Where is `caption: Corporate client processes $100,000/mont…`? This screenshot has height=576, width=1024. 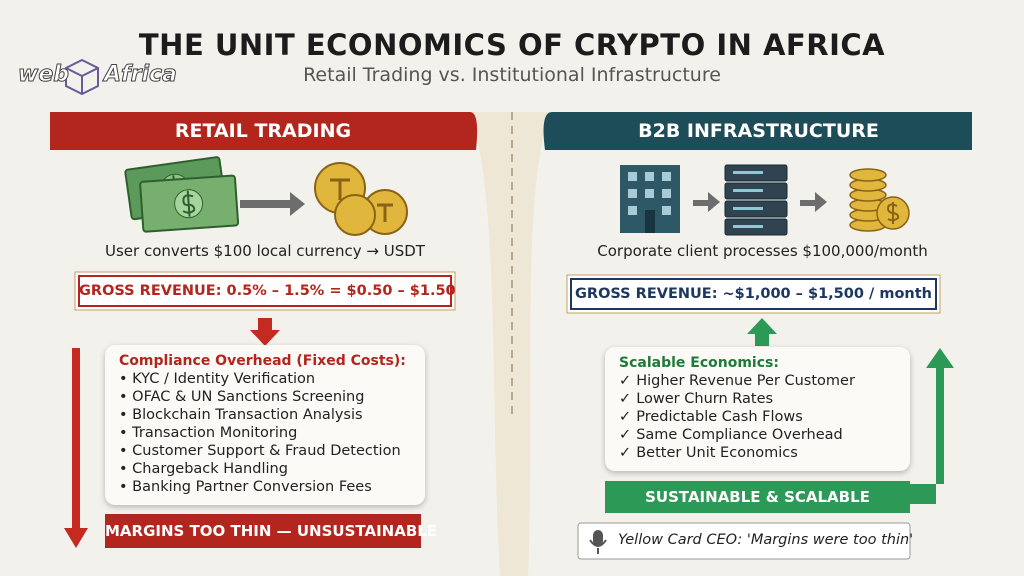
caption: Corporate client processes $100,000/mont… is located at coordinates (762, 251).